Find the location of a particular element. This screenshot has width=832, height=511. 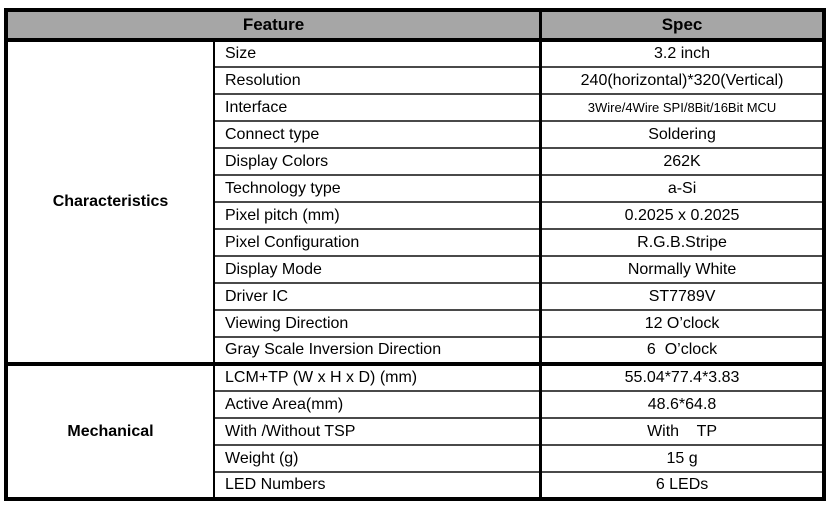

spec-value-cell: a-Si is located at coordinates (682, 188).